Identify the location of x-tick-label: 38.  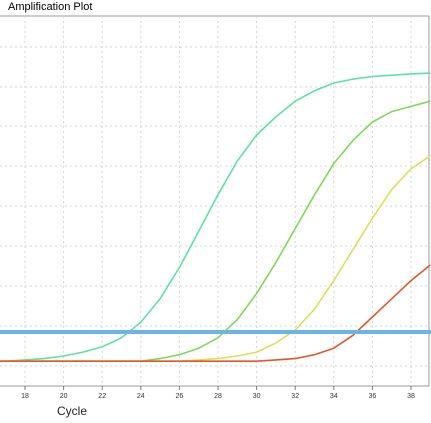
(411, 396).